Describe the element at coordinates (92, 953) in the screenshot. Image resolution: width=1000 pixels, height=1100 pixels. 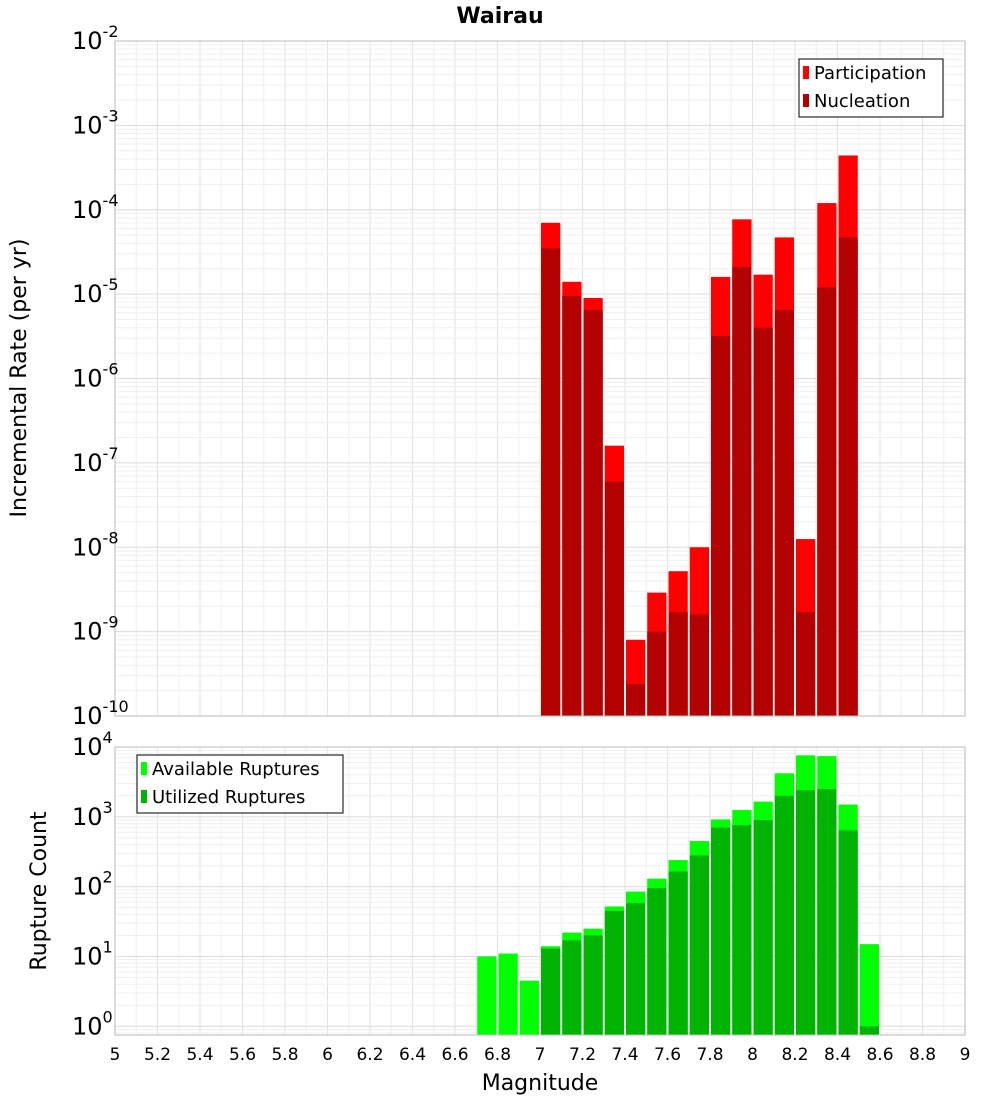
I see `bottom-y-tick-label: 10¹` at that location.